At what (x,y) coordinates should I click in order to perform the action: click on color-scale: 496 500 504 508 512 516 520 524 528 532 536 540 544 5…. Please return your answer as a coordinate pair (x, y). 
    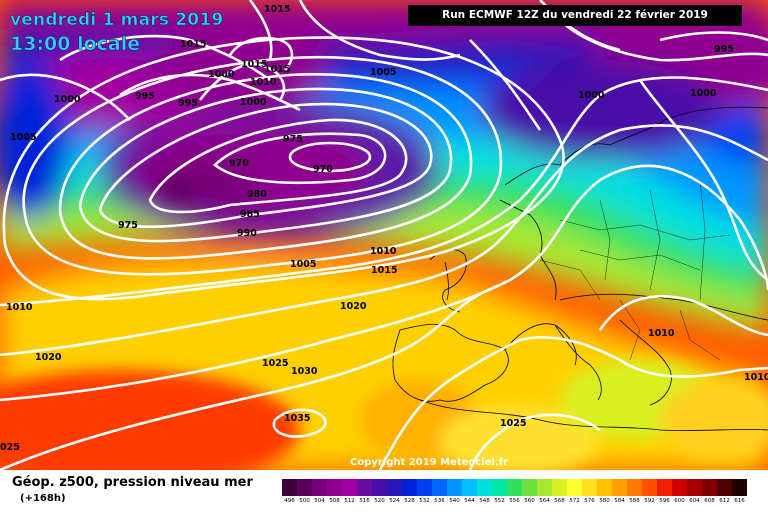
    Looking at the image, I should click on (514, 491).